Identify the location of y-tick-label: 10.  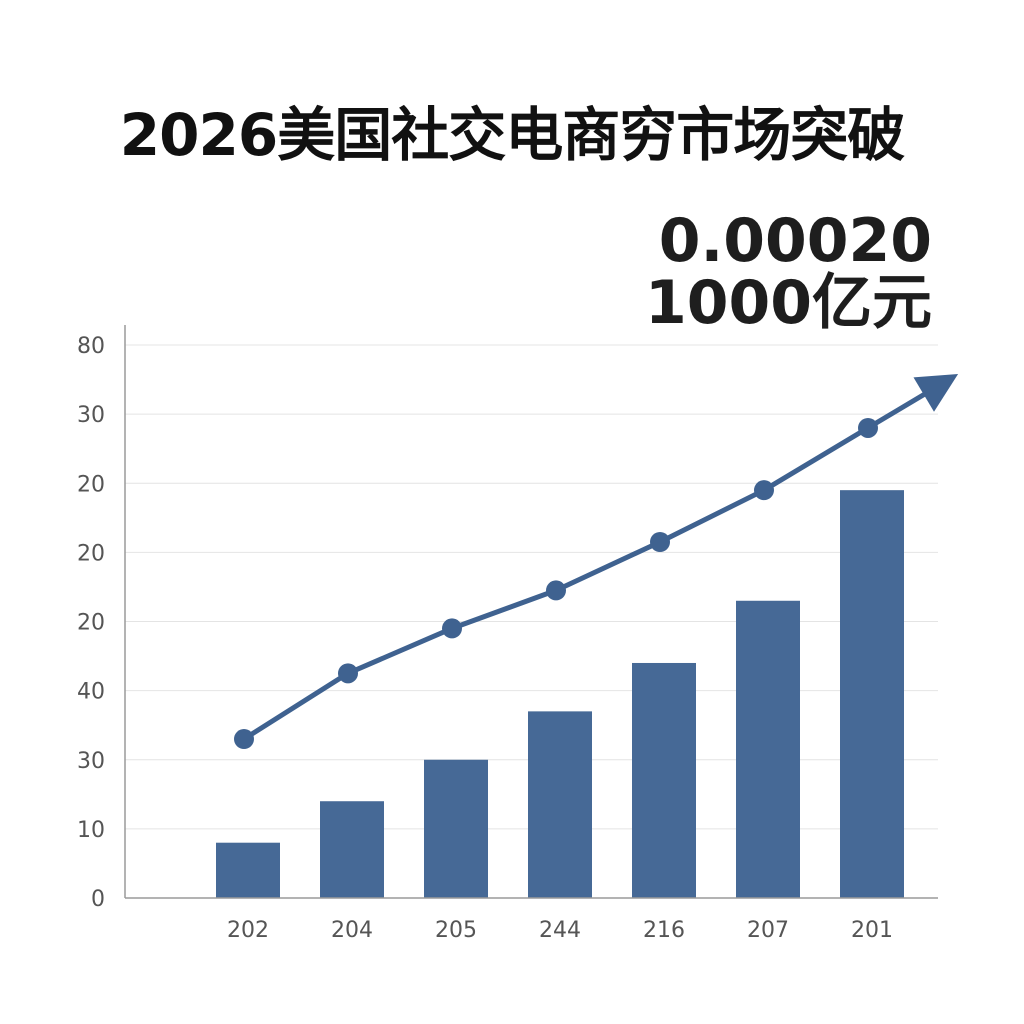
(91, 830).